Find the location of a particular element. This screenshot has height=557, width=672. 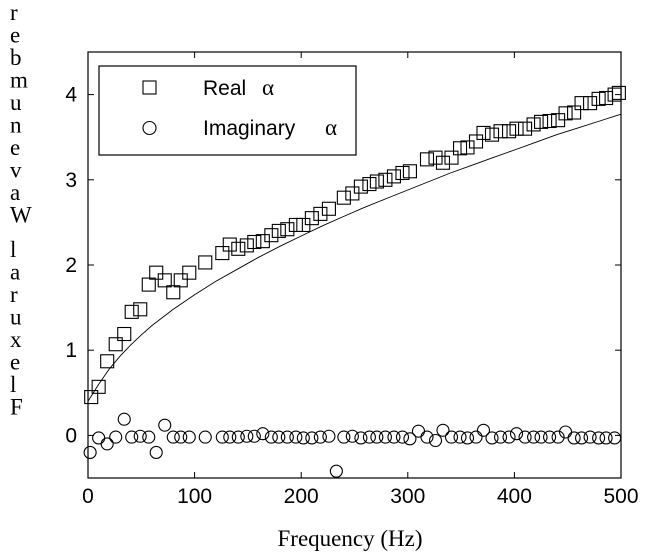

y-axis-title-glyph: l is located at coordinates (13, 249).